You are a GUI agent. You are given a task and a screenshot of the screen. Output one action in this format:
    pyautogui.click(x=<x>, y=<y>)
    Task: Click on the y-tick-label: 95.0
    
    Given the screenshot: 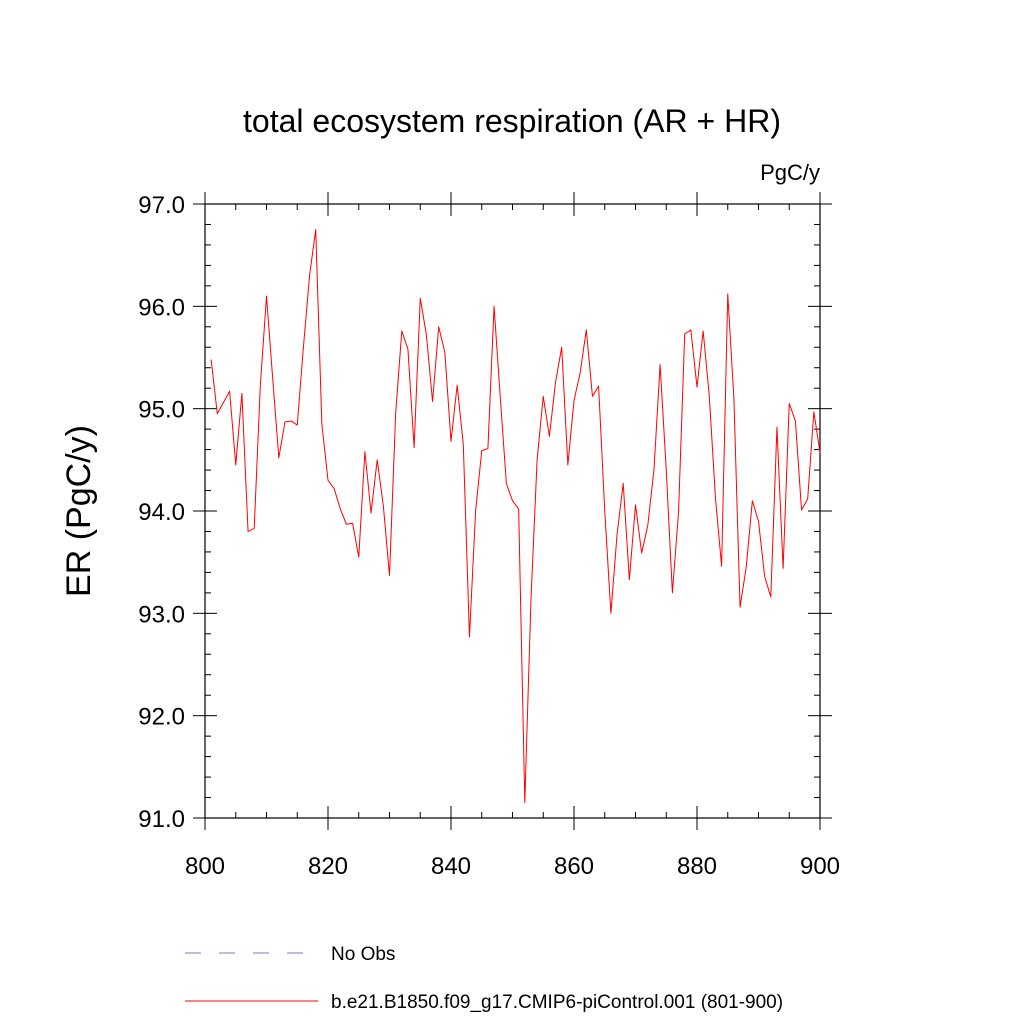 What is the action you would take?
    pyautogui.click(x=161, y=410)
    